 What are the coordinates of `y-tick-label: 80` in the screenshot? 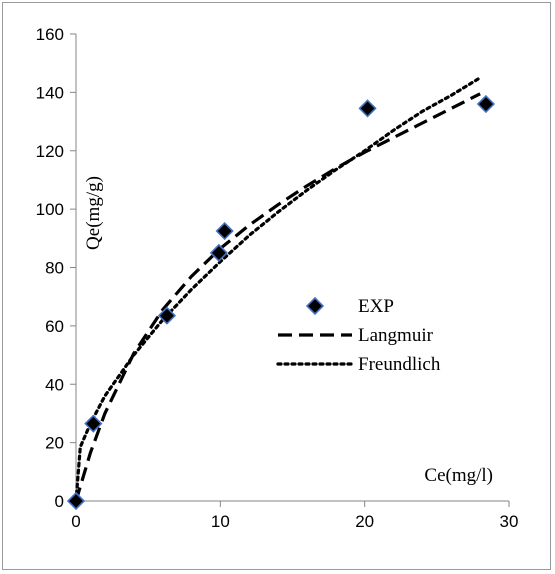 It's located at (54, 268).